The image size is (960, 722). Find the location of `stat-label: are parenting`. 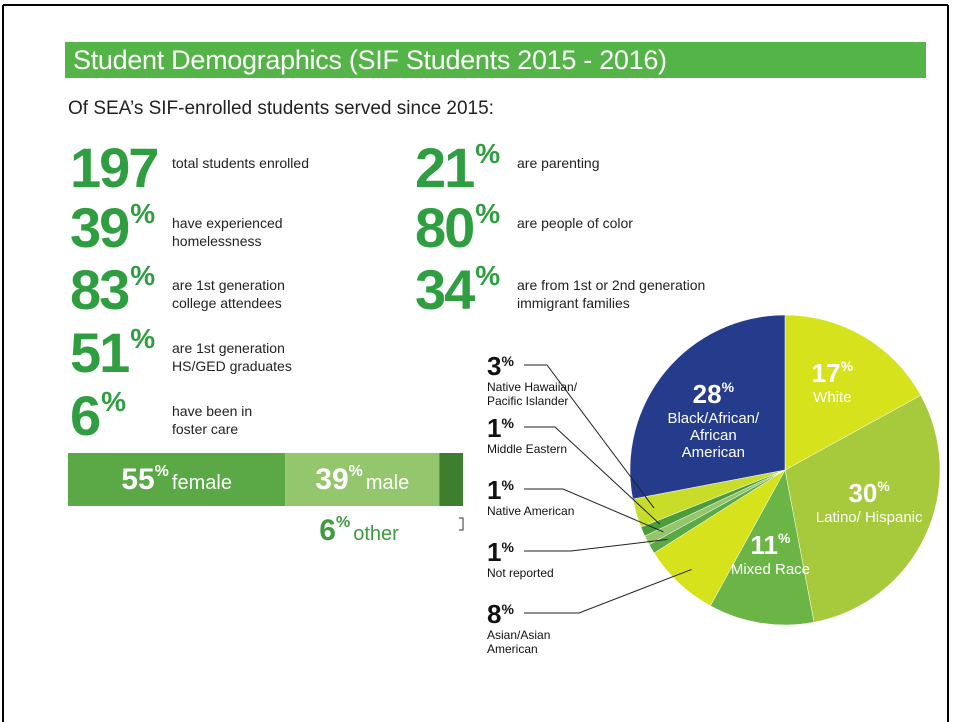

stat-label: are parenting is located at coordinates (558, 163).